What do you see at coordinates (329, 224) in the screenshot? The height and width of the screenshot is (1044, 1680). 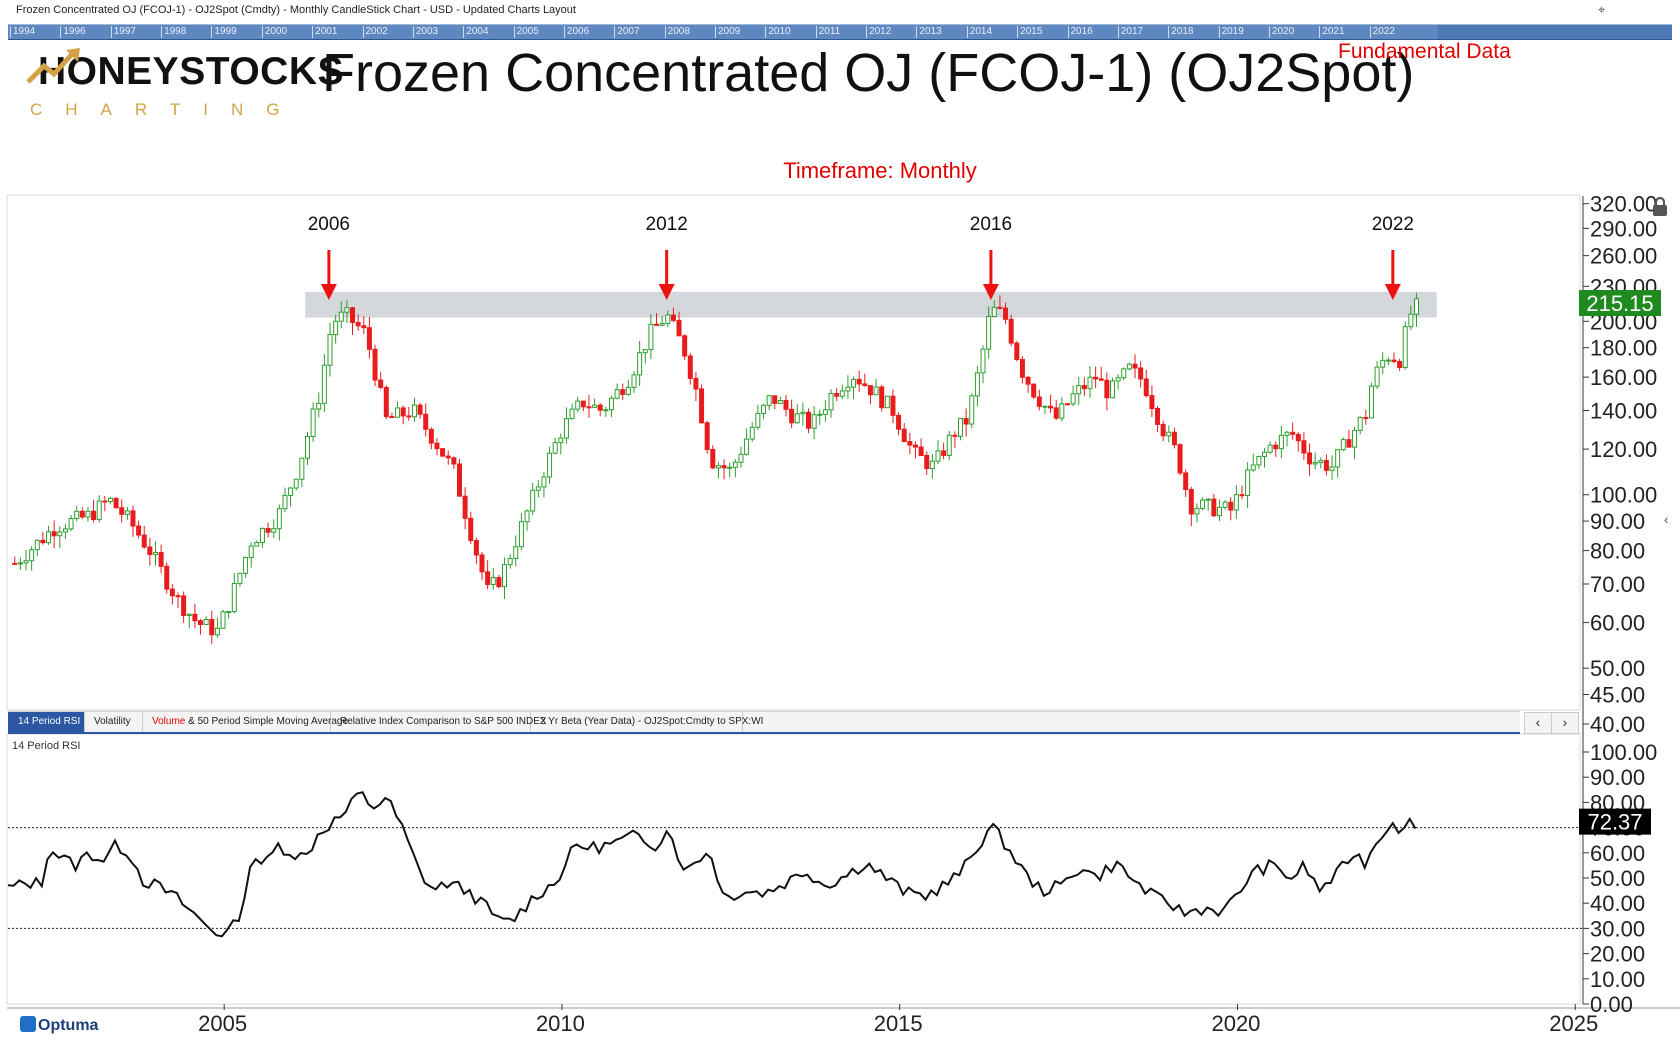 I see `annotation-label: 2006` at bounding box center [329, 224].